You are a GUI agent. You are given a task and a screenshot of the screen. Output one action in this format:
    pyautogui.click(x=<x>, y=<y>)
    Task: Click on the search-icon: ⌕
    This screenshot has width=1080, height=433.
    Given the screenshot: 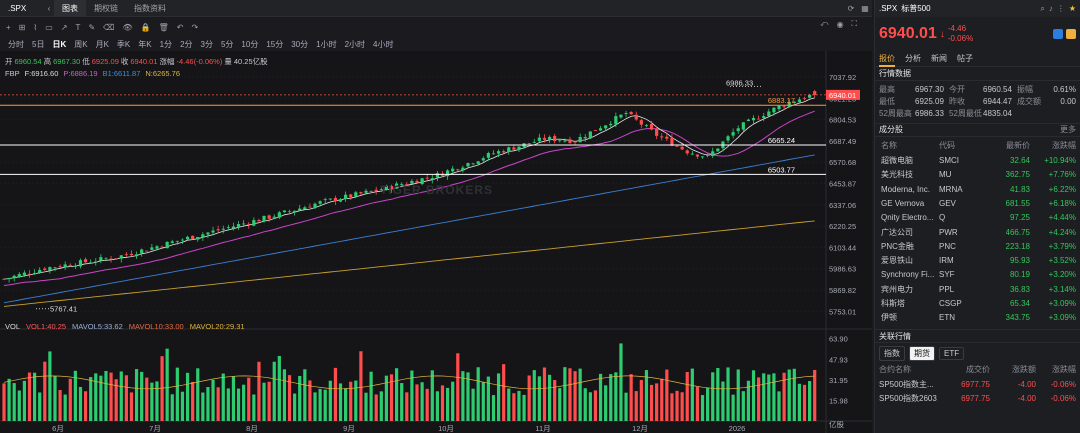 What is the action you would take?
    pyautogui.click(x=1042, y=8)
    